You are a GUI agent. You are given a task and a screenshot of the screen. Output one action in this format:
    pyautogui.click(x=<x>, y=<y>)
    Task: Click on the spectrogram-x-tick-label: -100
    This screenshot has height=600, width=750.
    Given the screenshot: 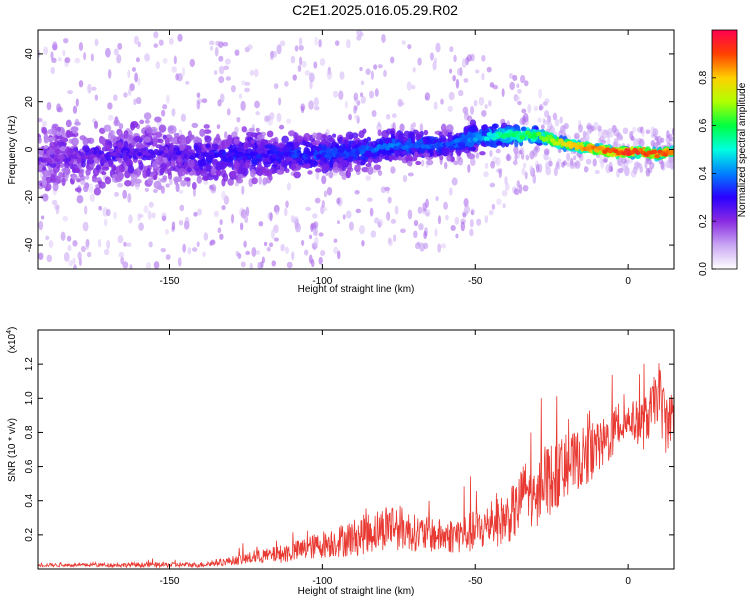 What is the action you would take?
    pyautogui.click(x=322, y=281)
    